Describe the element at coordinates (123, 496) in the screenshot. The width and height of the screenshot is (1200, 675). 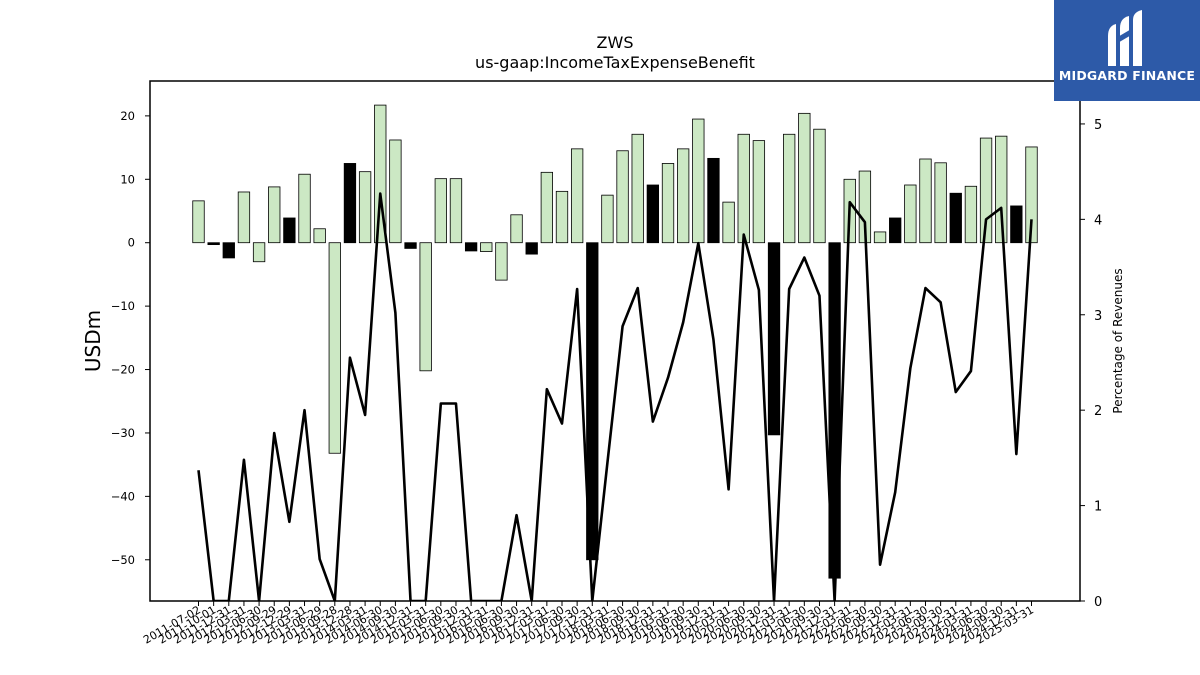
I see `y-tick-label: −40` at that location.